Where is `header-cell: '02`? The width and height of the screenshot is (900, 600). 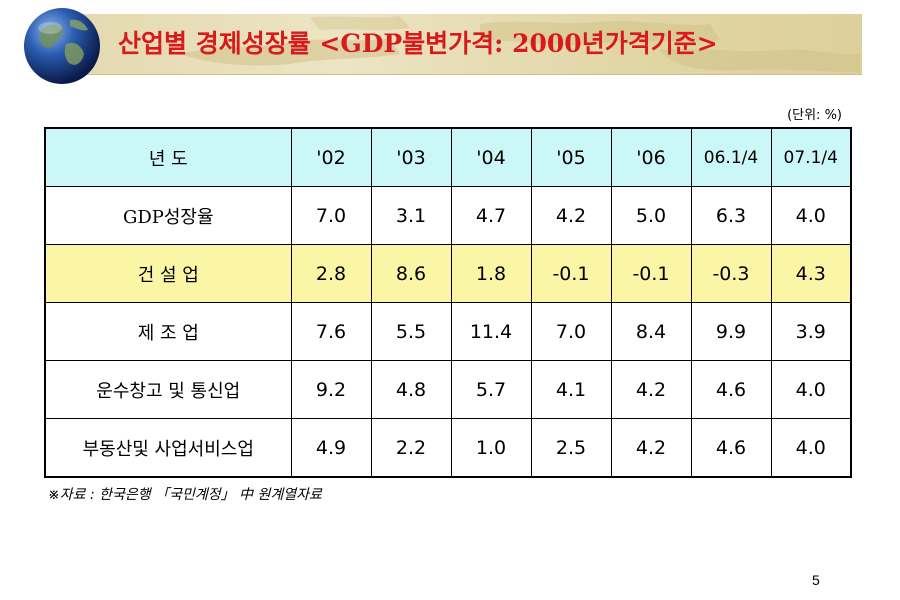 header-cell: '02 is located at coordinates (331, 157).